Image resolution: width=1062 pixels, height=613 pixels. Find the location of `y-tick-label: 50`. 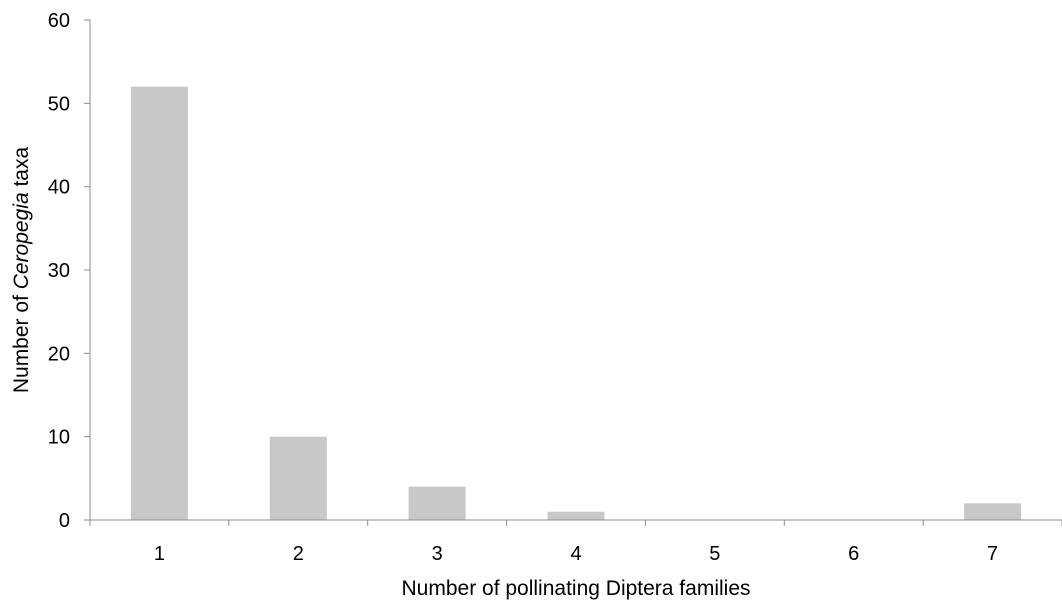

y-tick-label: 50 is located at coordinates (59, 104).